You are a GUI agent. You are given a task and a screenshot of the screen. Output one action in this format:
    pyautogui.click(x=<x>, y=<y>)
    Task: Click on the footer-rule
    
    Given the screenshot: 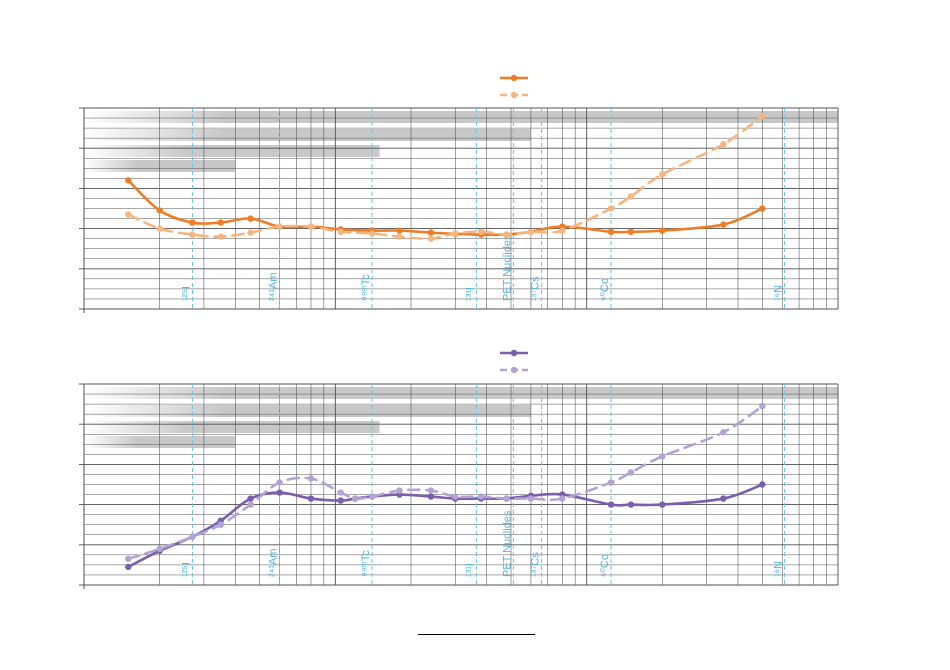 What is the action you would take?
    pyautogui.click(x=476, y=634)
    